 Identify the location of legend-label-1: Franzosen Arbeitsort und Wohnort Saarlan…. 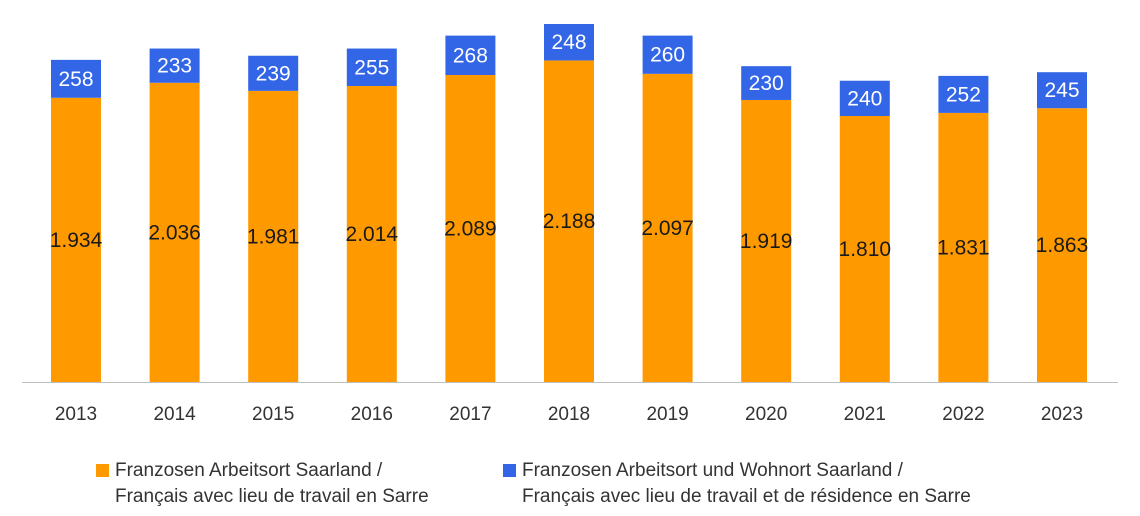
(746, 484).